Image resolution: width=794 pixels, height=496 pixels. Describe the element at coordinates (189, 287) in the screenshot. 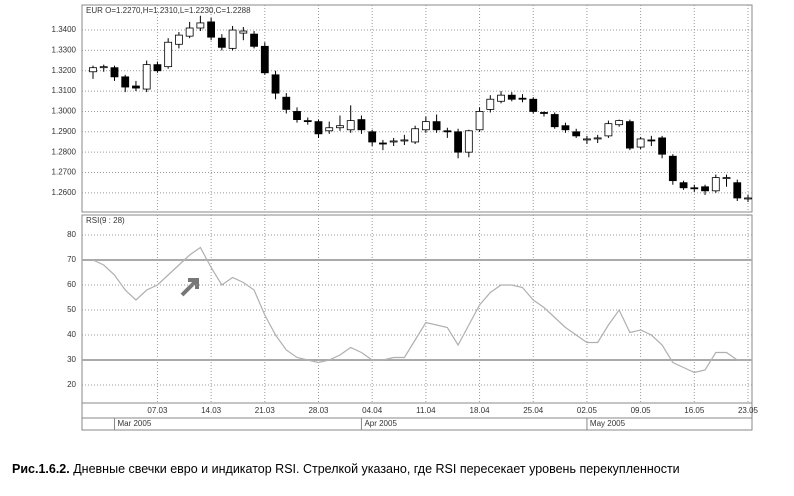

I see `arrow` at that location.